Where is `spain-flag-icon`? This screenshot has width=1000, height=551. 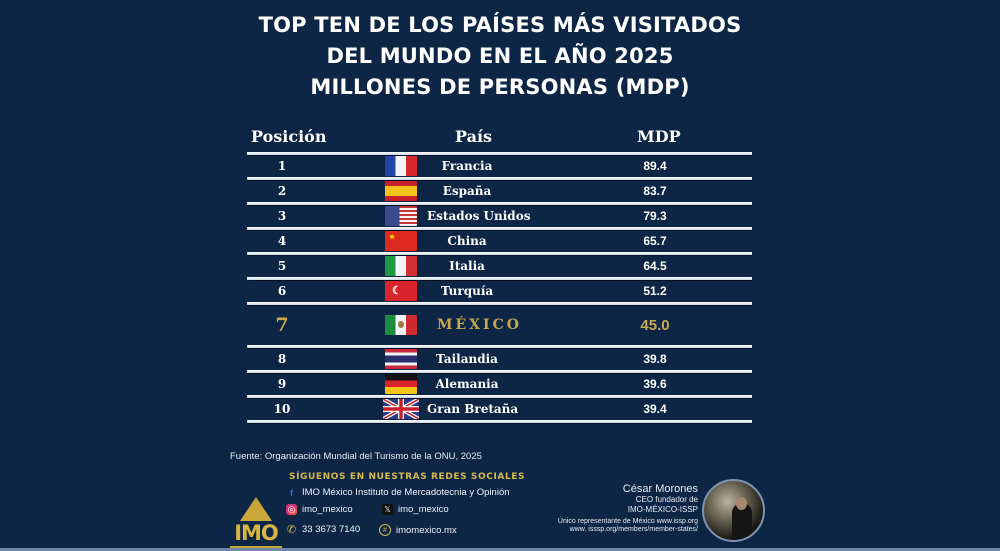
spain-flag-icon is located at coordinates (401, 191).